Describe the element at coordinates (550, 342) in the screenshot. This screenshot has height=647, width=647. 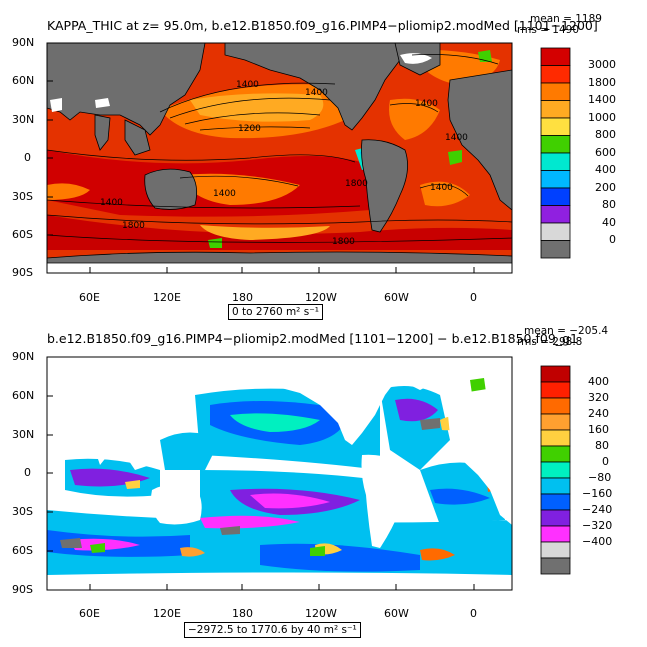
I see `panel2-rms: rms = 298.8` at that location.